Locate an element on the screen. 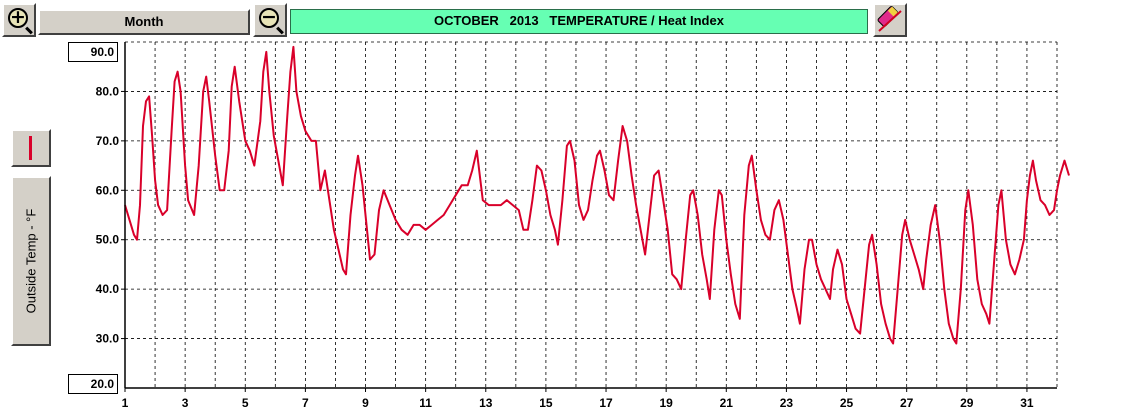  x-tick-label: 15 is located at coordinates (546, 403).